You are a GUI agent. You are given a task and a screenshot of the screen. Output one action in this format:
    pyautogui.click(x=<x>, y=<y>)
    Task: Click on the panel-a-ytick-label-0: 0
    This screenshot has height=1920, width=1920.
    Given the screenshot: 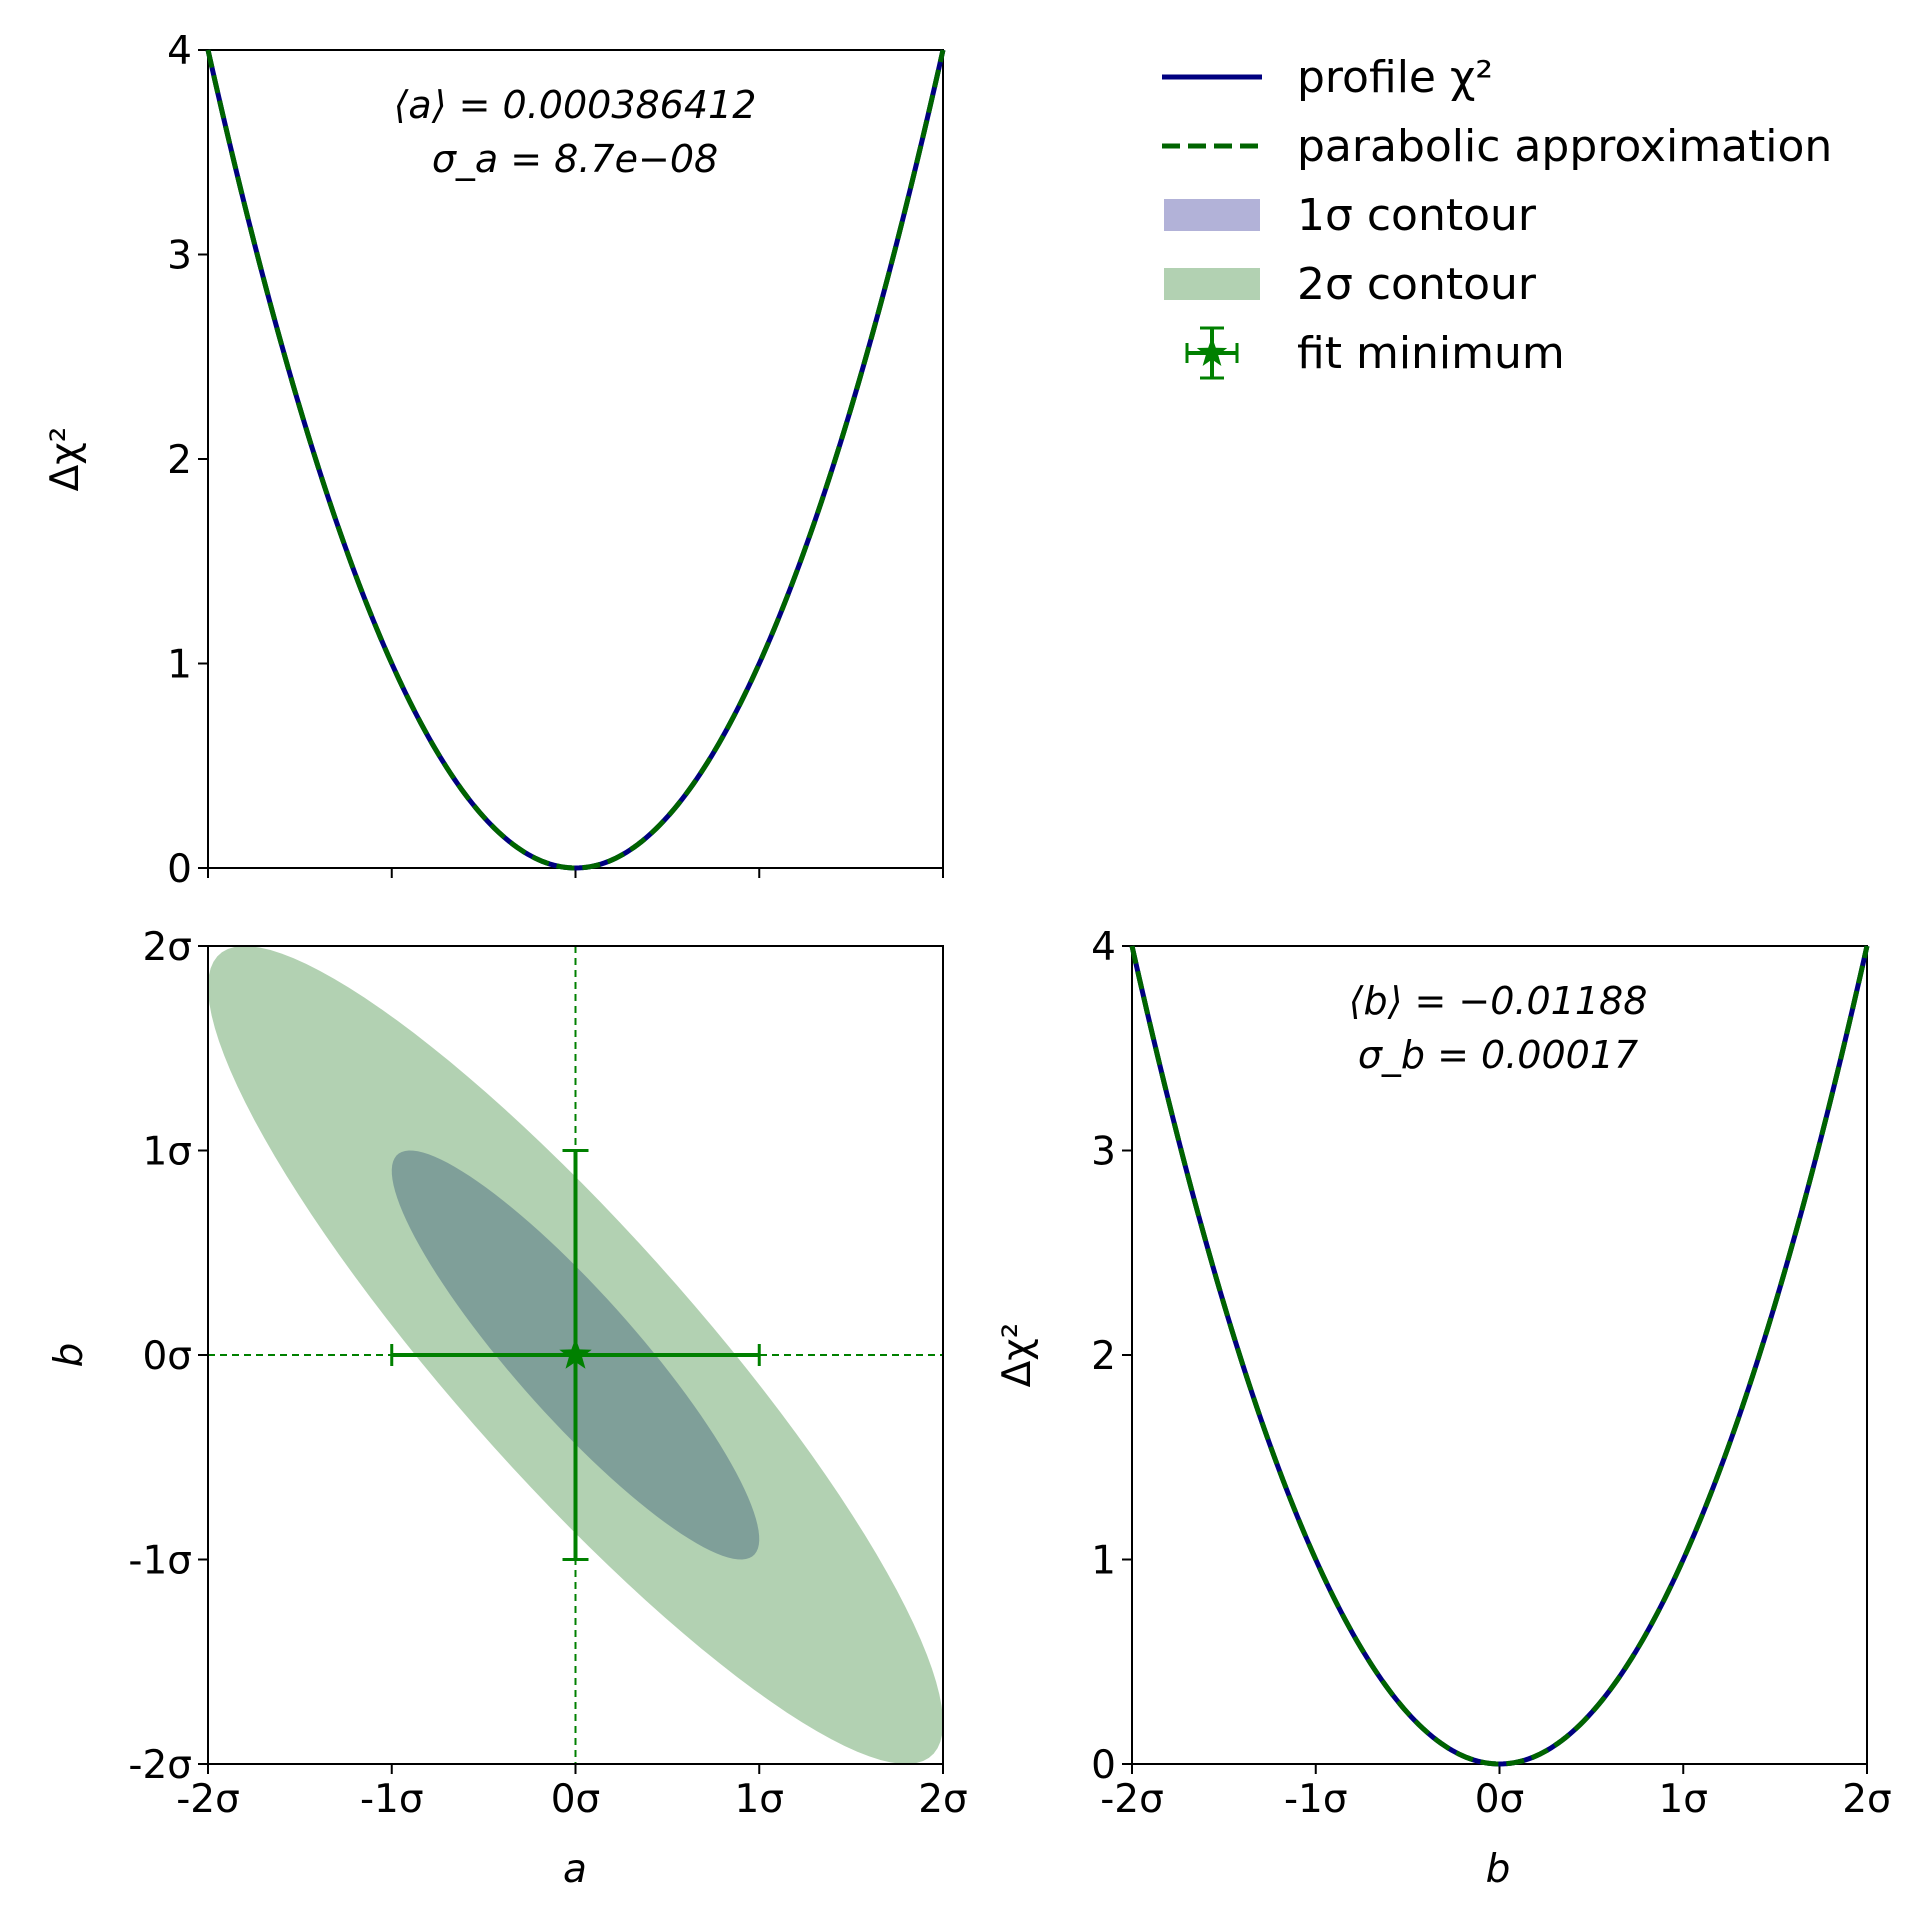 What is the action you would take?
    pyautogui.click(x=179, y=869)
    